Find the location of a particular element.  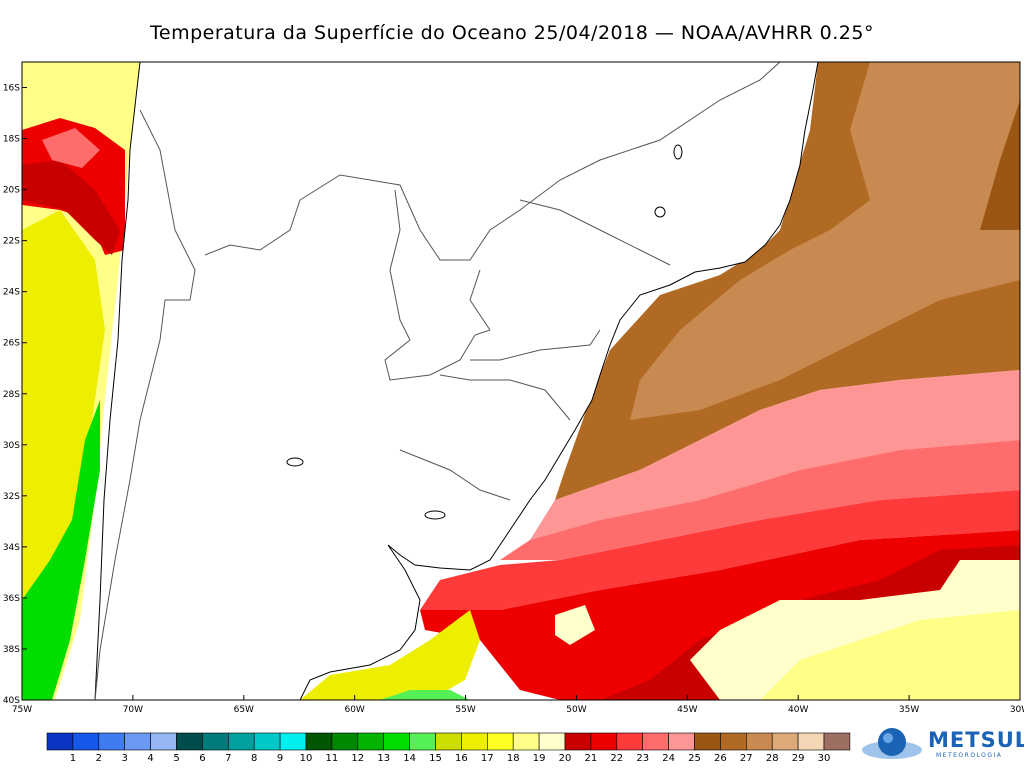

lon-label: 65W is located at coordinates (244, 710).